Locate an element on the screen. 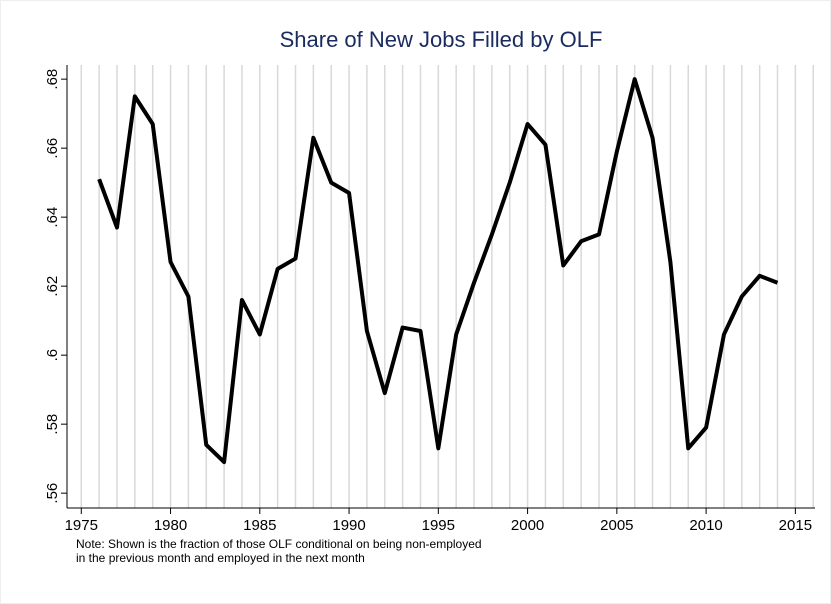 Image resolution: width=831 pixels, height=604 pixels. y-tick-label: .66 is located at coordinates (52, 148).